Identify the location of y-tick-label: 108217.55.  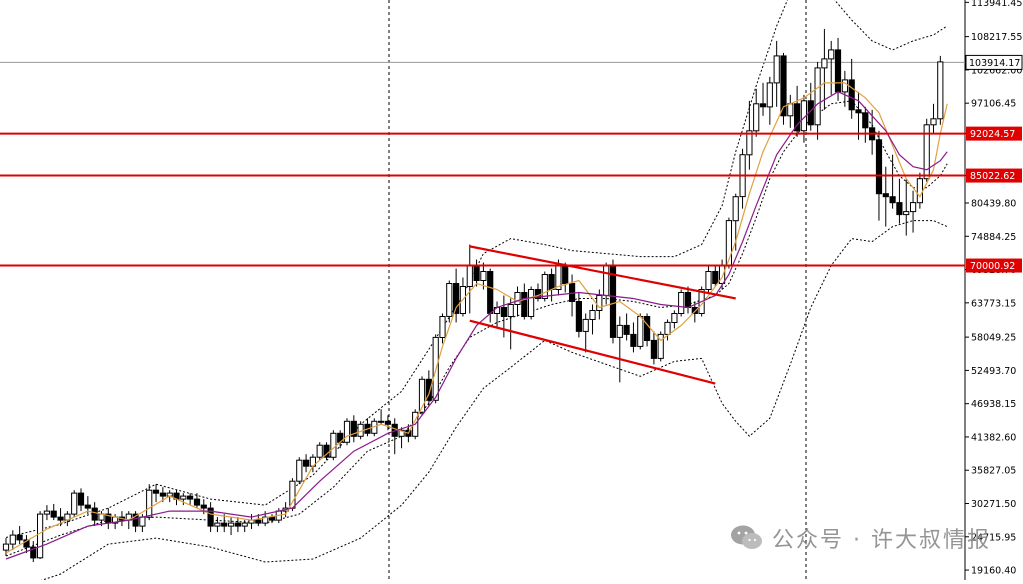
(996, 37).